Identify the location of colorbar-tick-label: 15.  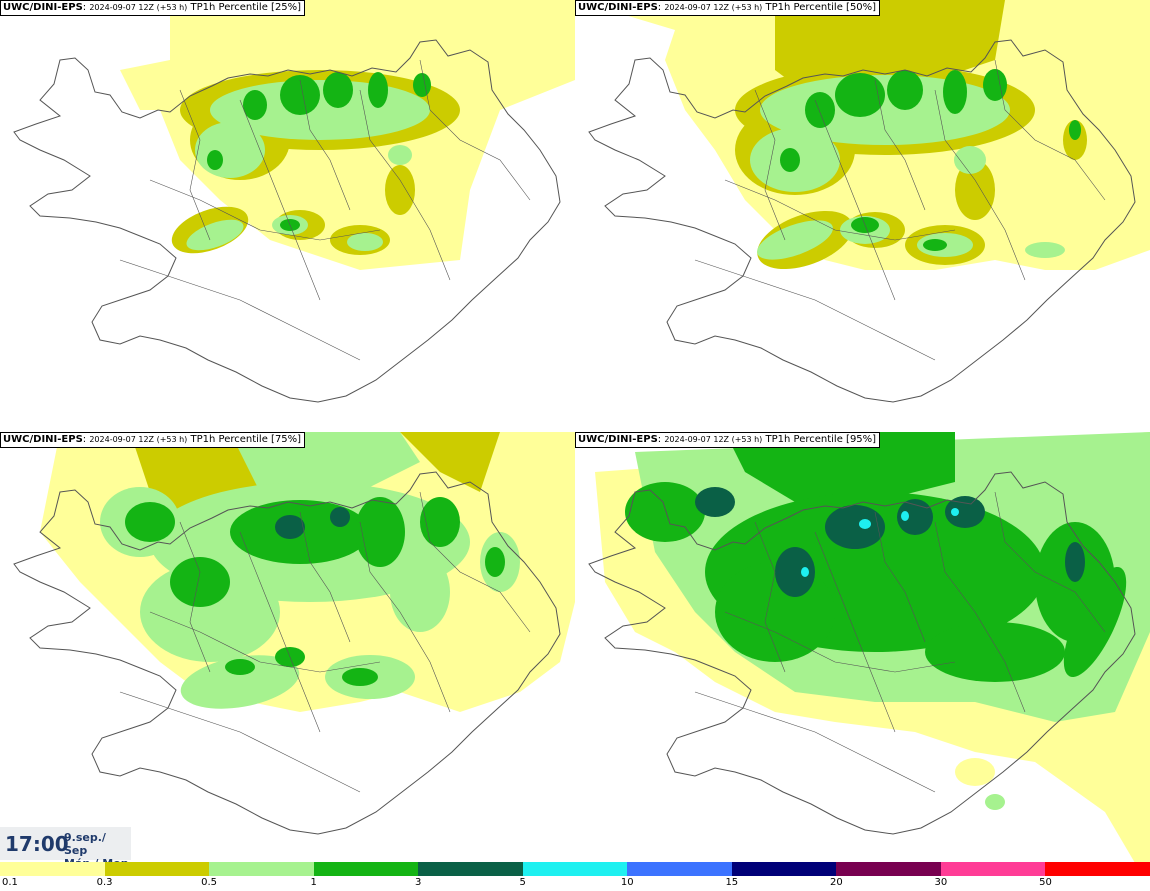
(732, 882).